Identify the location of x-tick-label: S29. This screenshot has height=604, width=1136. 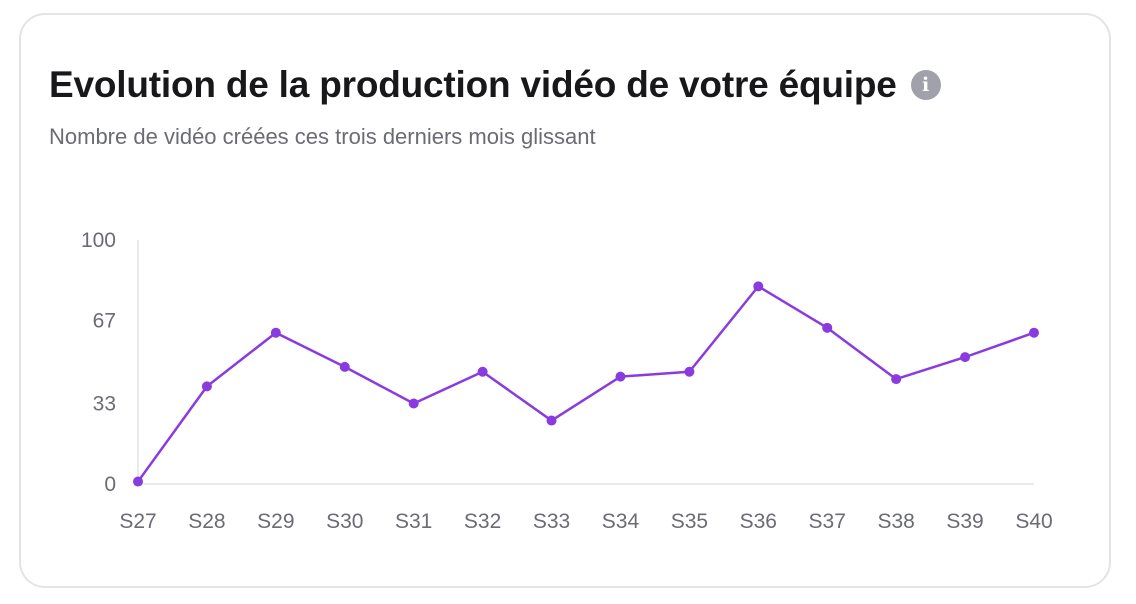
(275, 521).